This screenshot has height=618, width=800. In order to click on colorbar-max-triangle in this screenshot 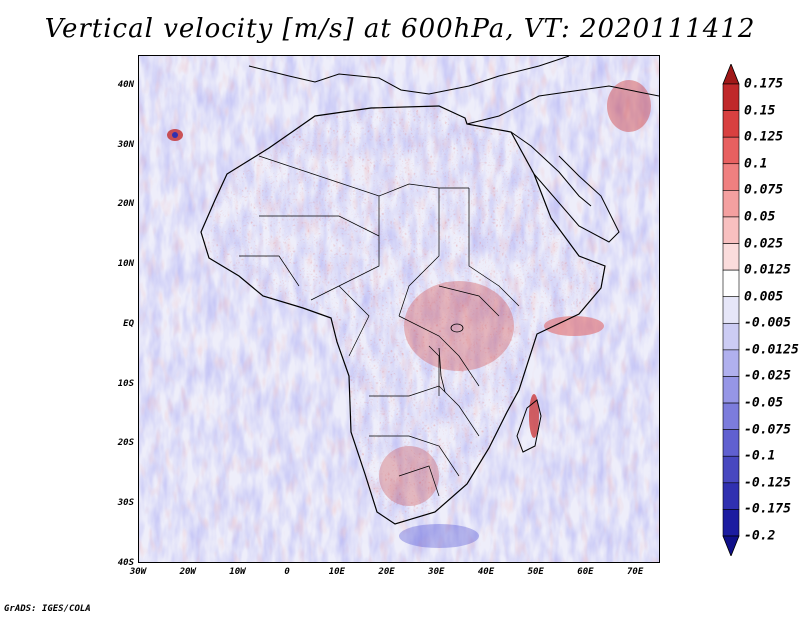, I will do `click(731, 74)`.